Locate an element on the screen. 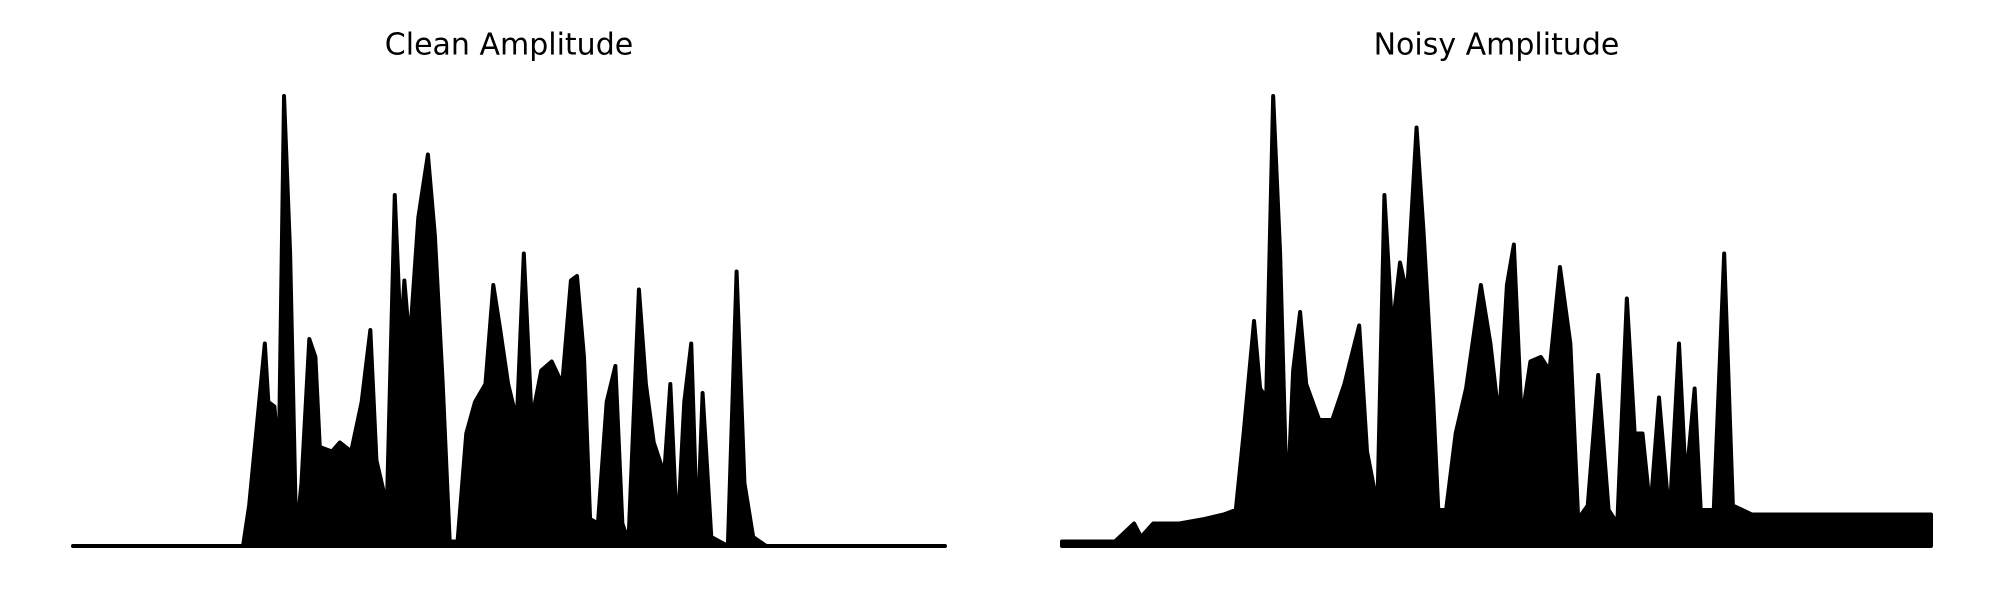  chart-title: Noisy Amplitude is located at coordinates (1497, 45).